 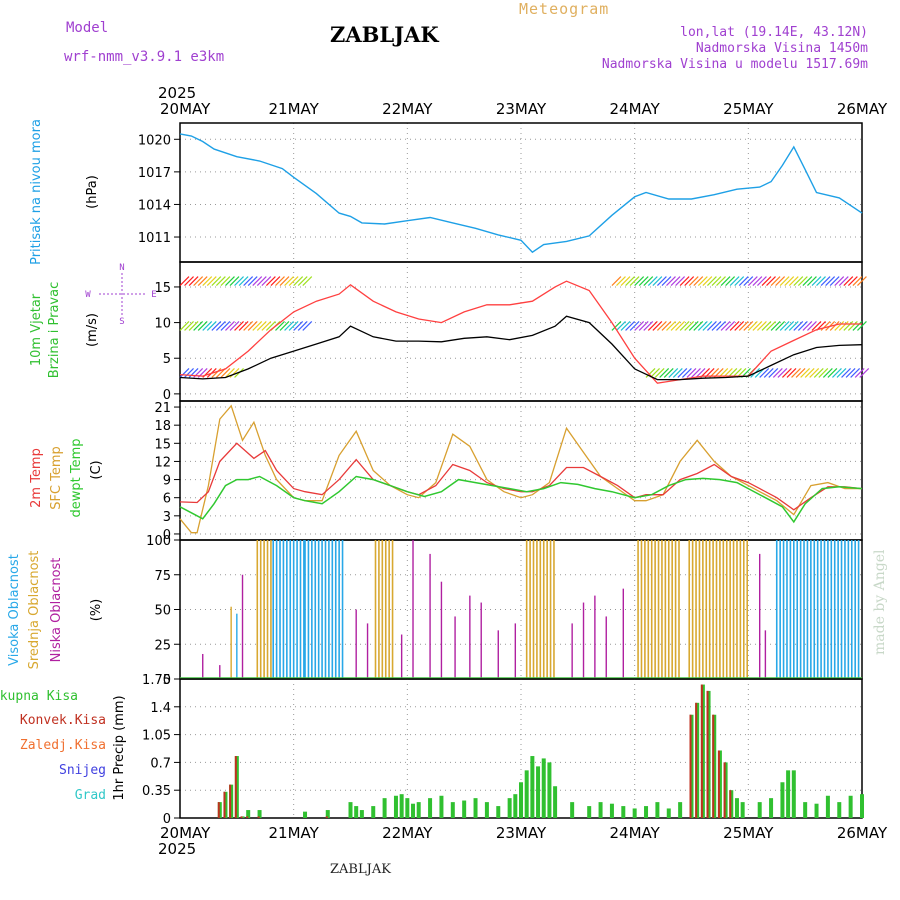 What do you see at coordinates (162, 645) in the screenshot?
I see `y-tick-label: 25` at bounding box center [162, 645].